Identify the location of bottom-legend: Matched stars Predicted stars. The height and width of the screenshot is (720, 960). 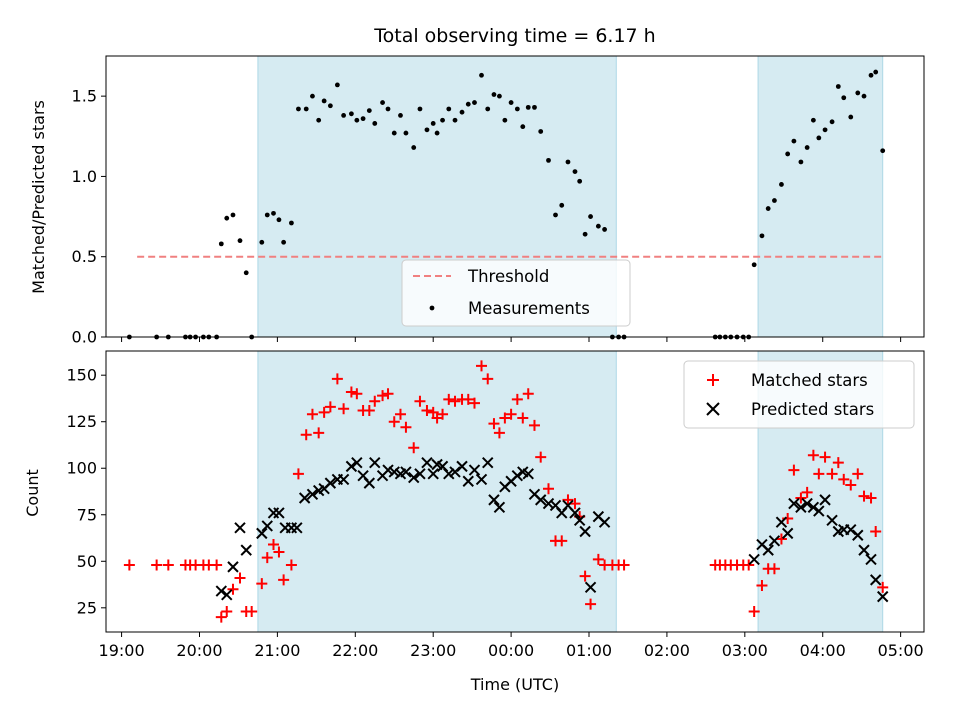
(799, 394).